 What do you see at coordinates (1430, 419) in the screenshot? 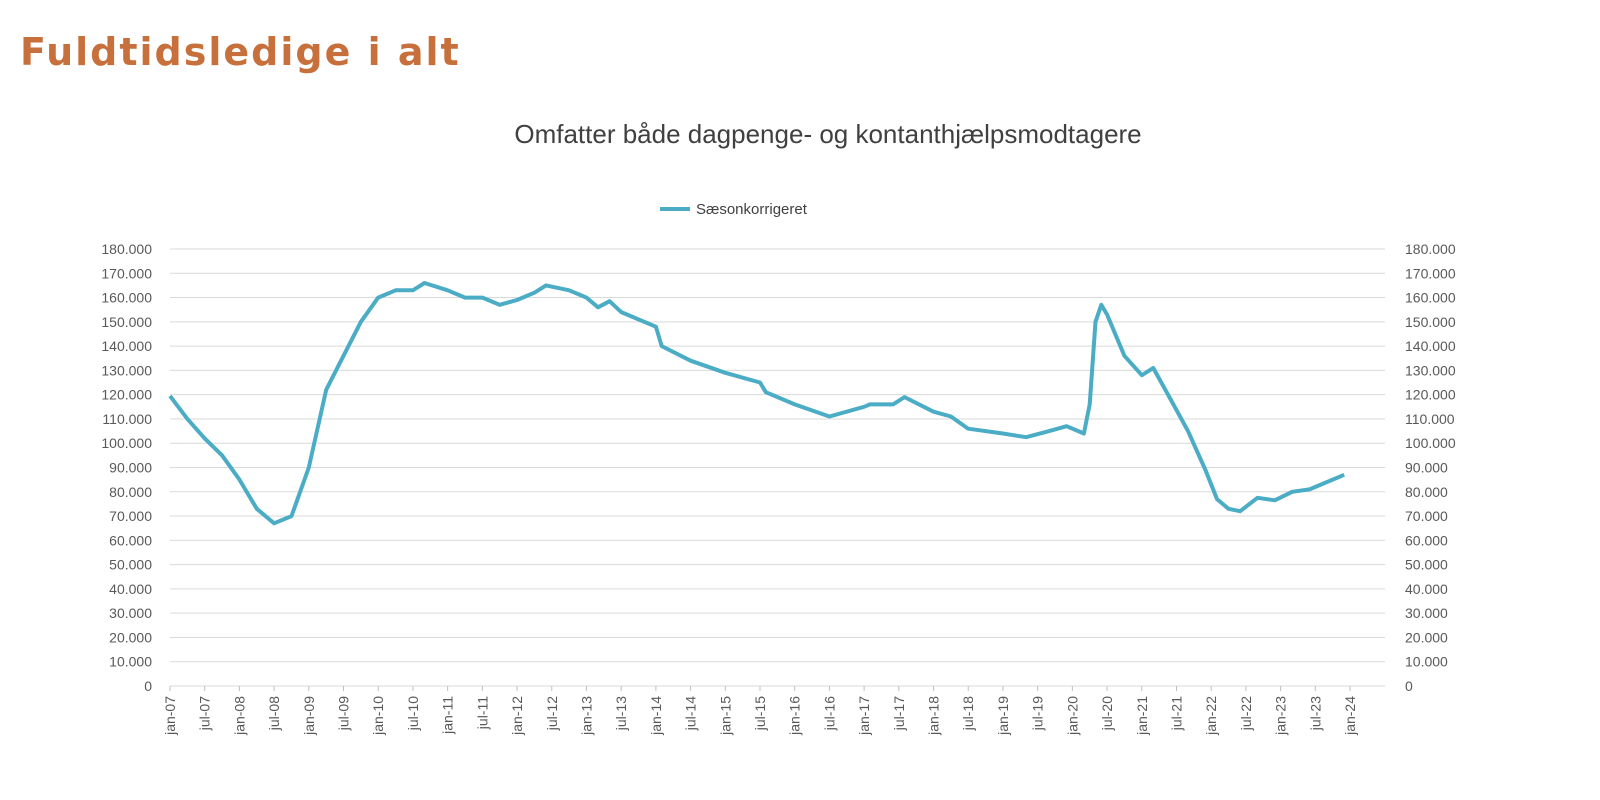
I see `y-tick-label-right: 110.000` at bounding box center [1430, 419].